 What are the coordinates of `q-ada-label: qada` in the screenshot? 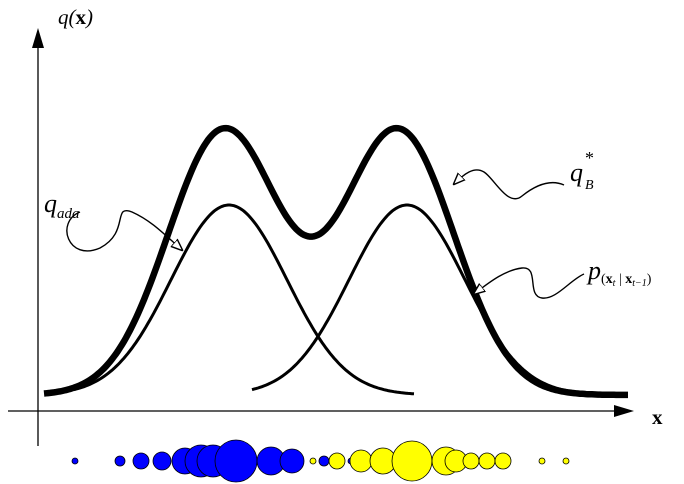 It's located at (62, 205).